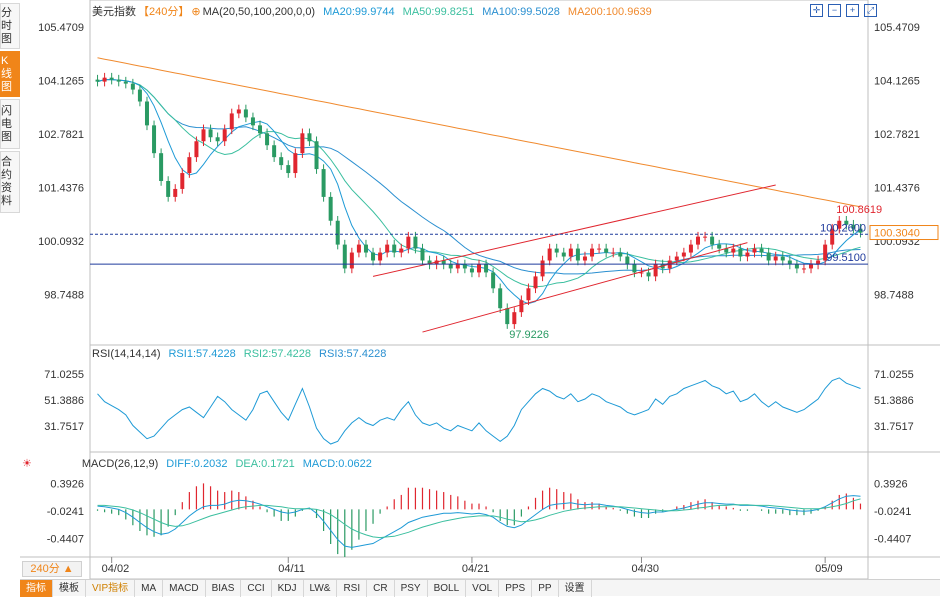 The width and height of the screenshot is (940, 597). What do you see at coordinates (224, 588) in the screenshot?
I see `indicator-tab-5: BIAS` at bounding box center [224, 588].